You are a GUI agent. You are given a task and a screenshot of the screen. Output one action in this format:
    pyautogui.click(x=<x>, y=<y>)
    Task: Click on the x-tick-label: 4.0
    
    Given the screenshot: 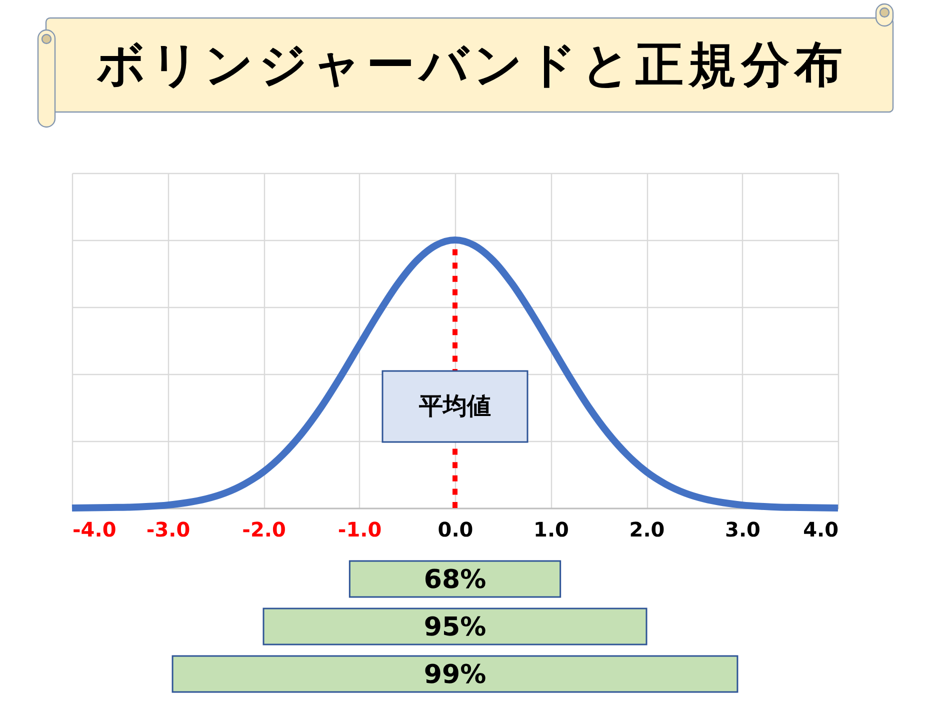 What is the action you would take?
    pyautogui.click(x=820, y=530)
    